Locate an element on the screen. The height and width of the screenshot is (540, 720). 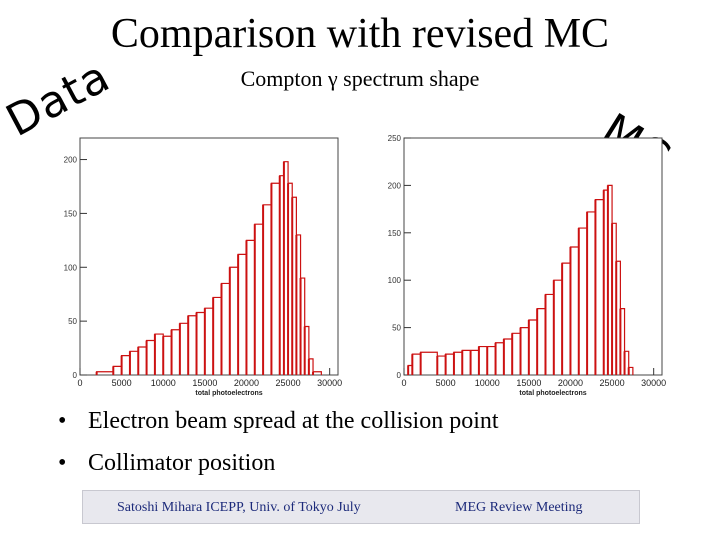
bullet-text: Collimator position is located at coordinates (182, 462).